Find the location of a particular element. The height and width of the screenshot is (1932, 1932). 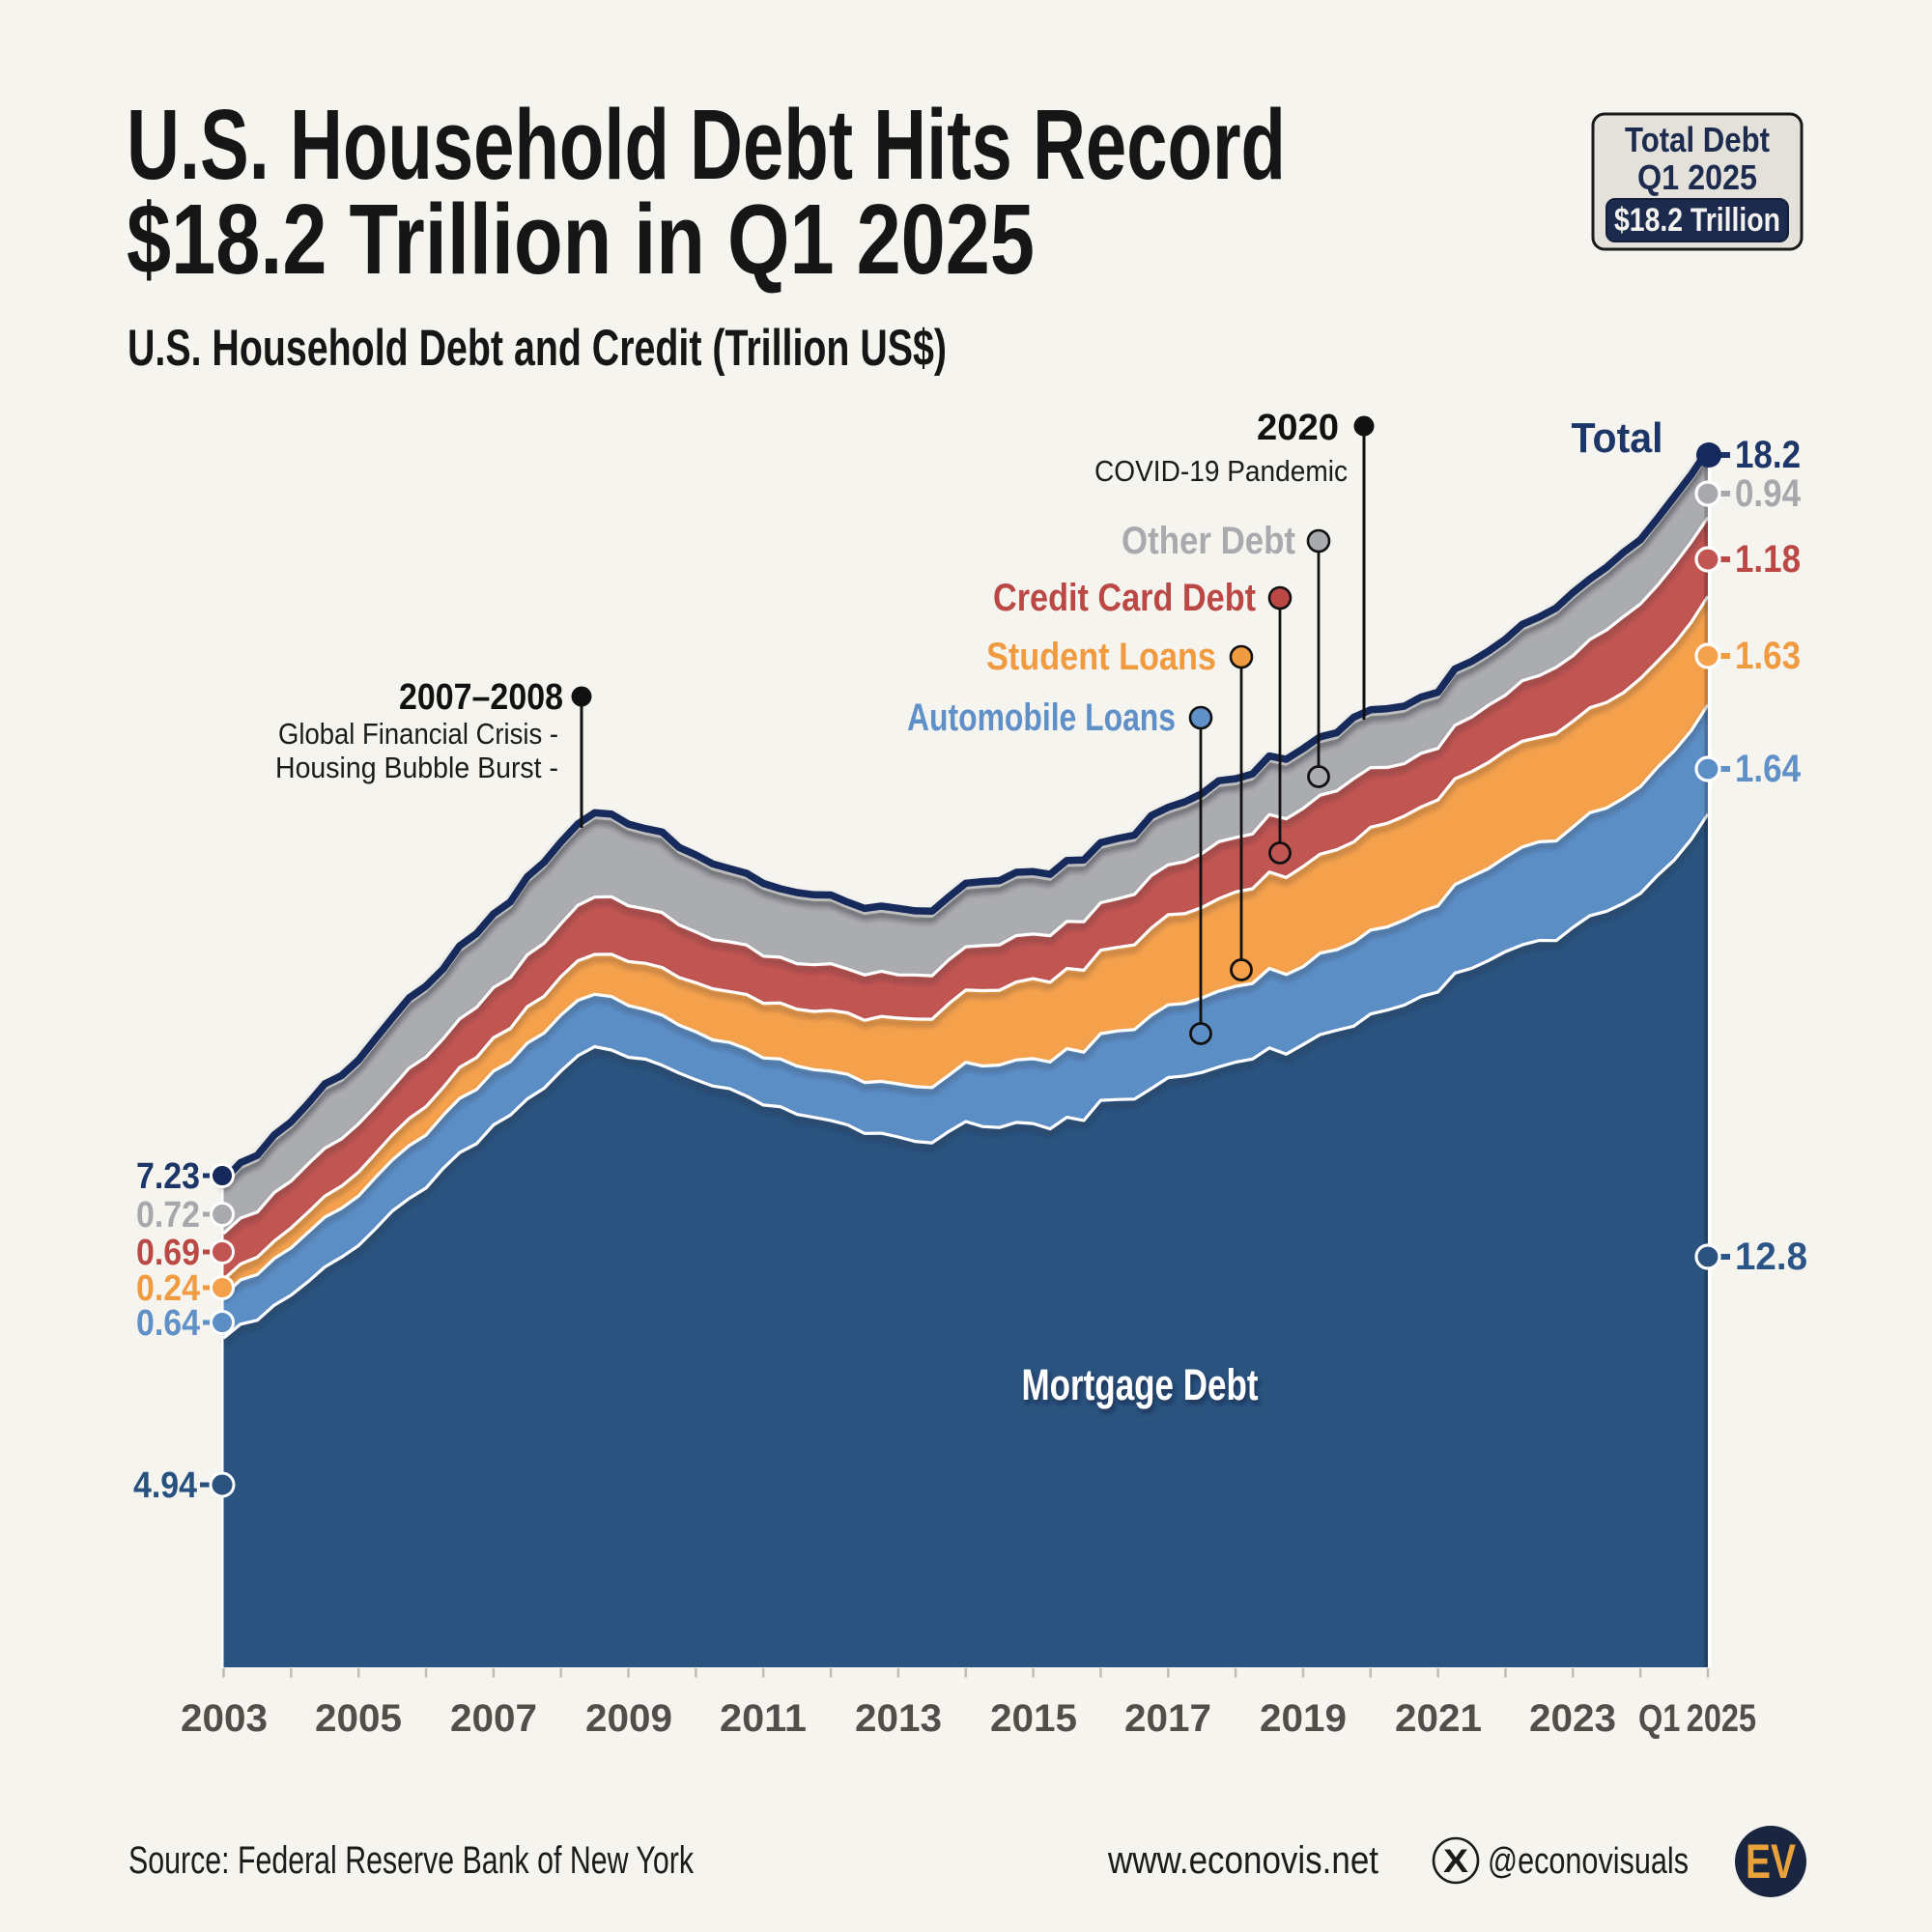

svg-text: 2019 is located at coordinates (1303, 1718).